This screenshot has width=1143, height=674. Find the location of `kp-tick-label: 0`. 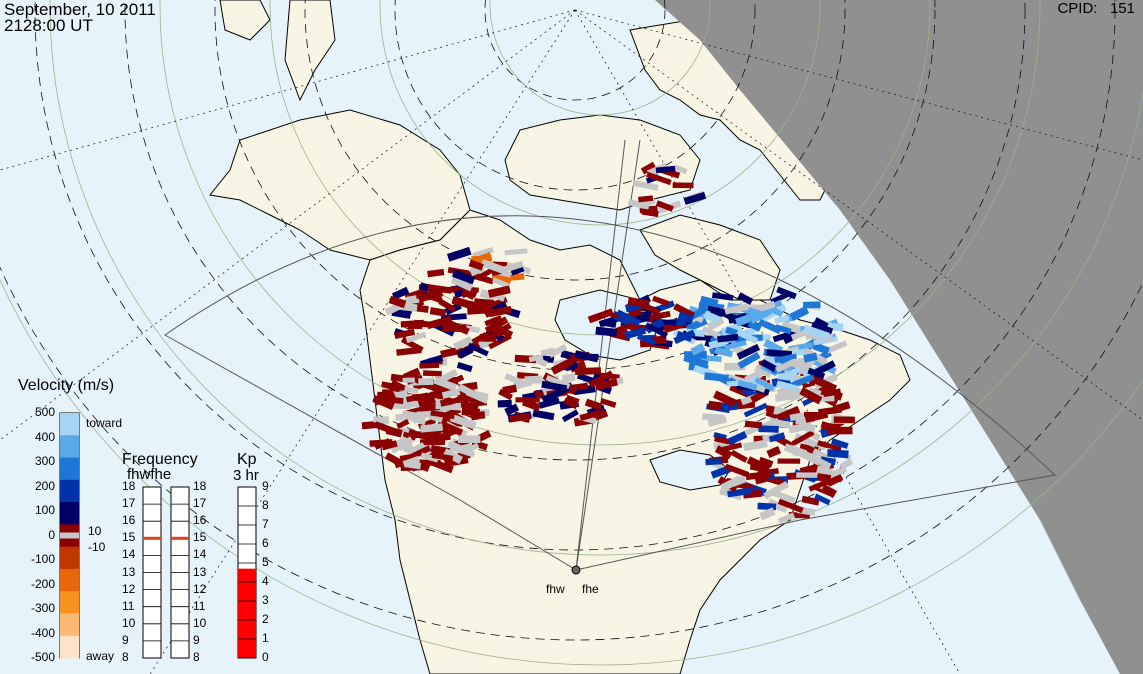

kp-tick-label: 0 is located at coordinates (265, 657).